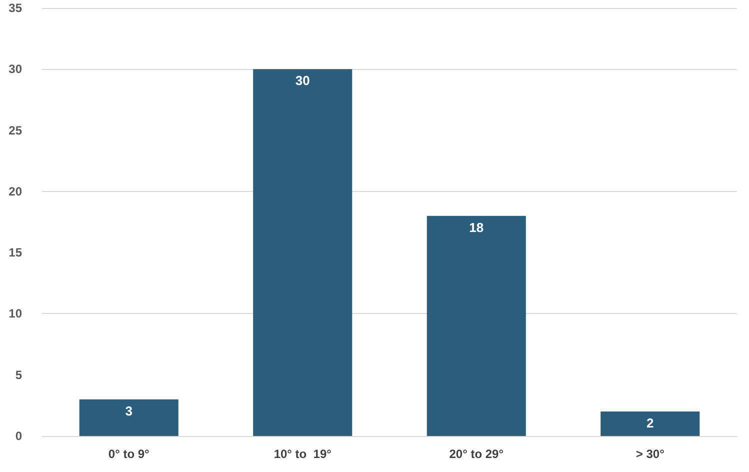 Image resolution: width=749 pixels, height=472 pixels. What do you see at coordinates (476, 454) in the screenshot?
I see `x-tick-label: 20° to 29°` at bounding box center [476, 454].